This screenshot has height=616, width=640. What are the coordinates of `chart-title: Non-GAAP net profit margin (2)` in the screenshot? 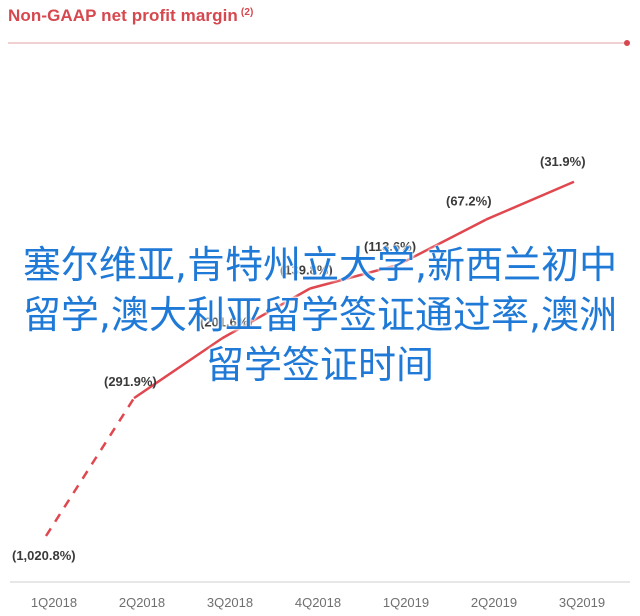 It's located at (130, 16).